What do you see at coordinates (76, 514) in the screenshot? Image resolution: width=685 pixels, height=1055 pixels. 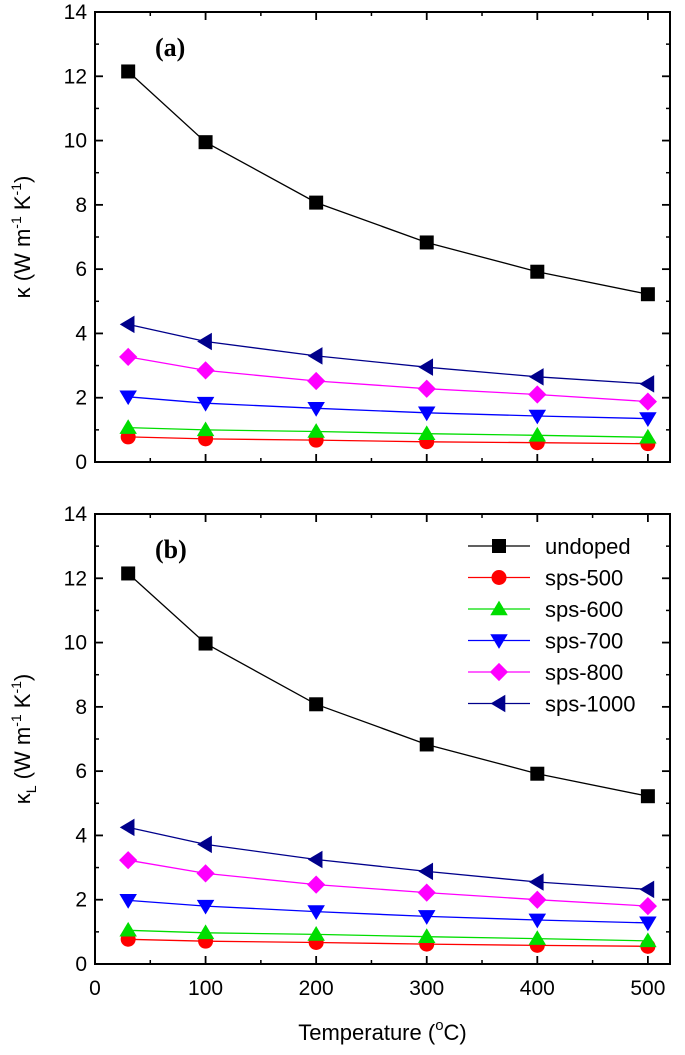 I see `y-tick-label: 14` at bounding box center [76, 514].